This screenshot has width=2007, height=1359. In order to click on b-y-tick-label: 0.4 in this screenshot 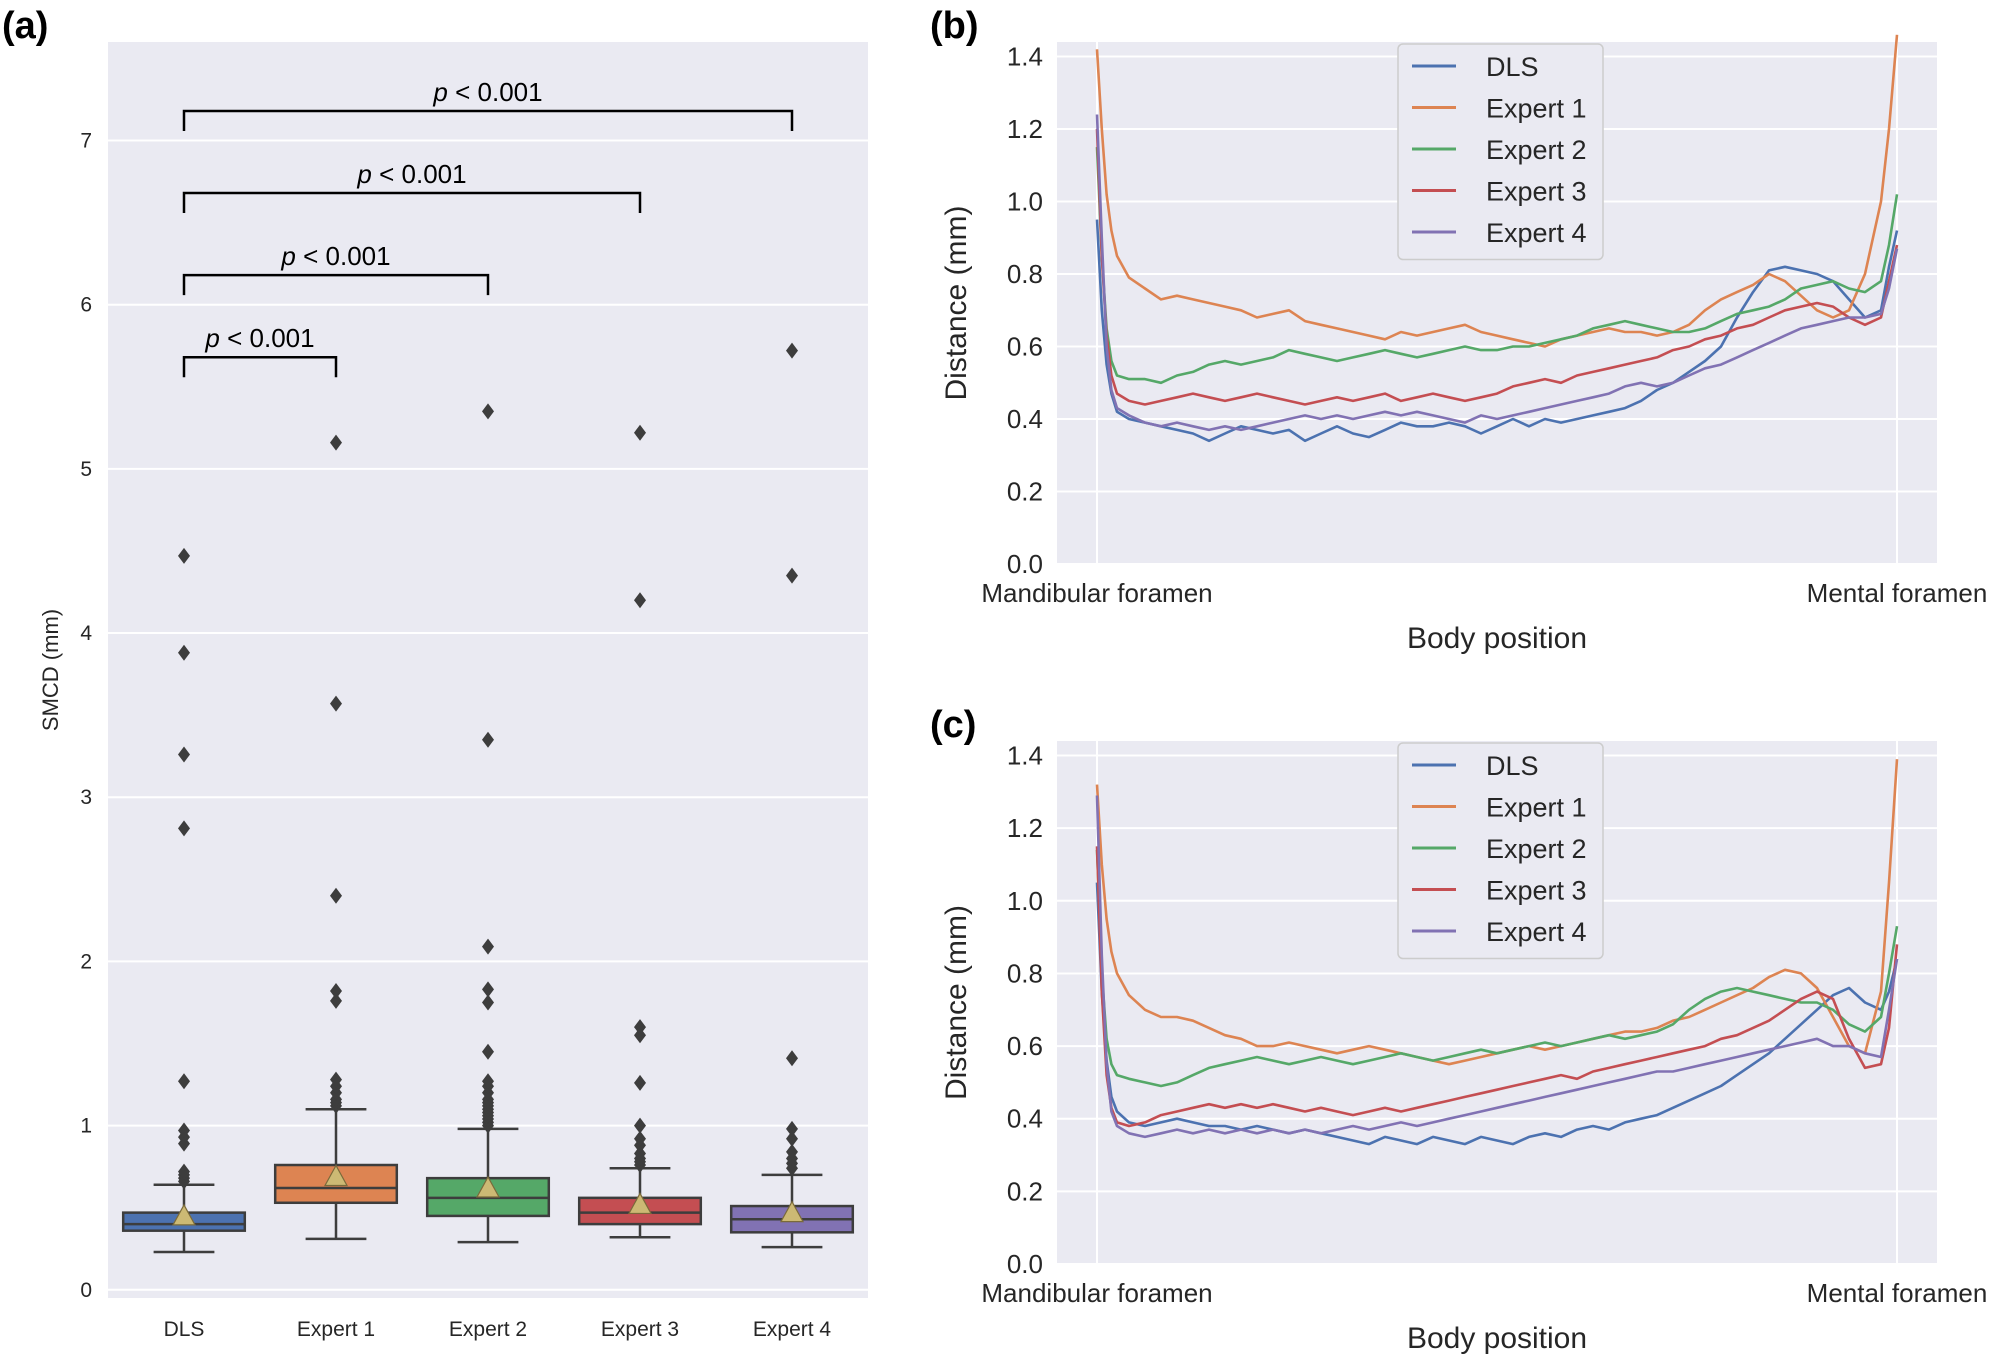, I will do `click(1025, 419)`.